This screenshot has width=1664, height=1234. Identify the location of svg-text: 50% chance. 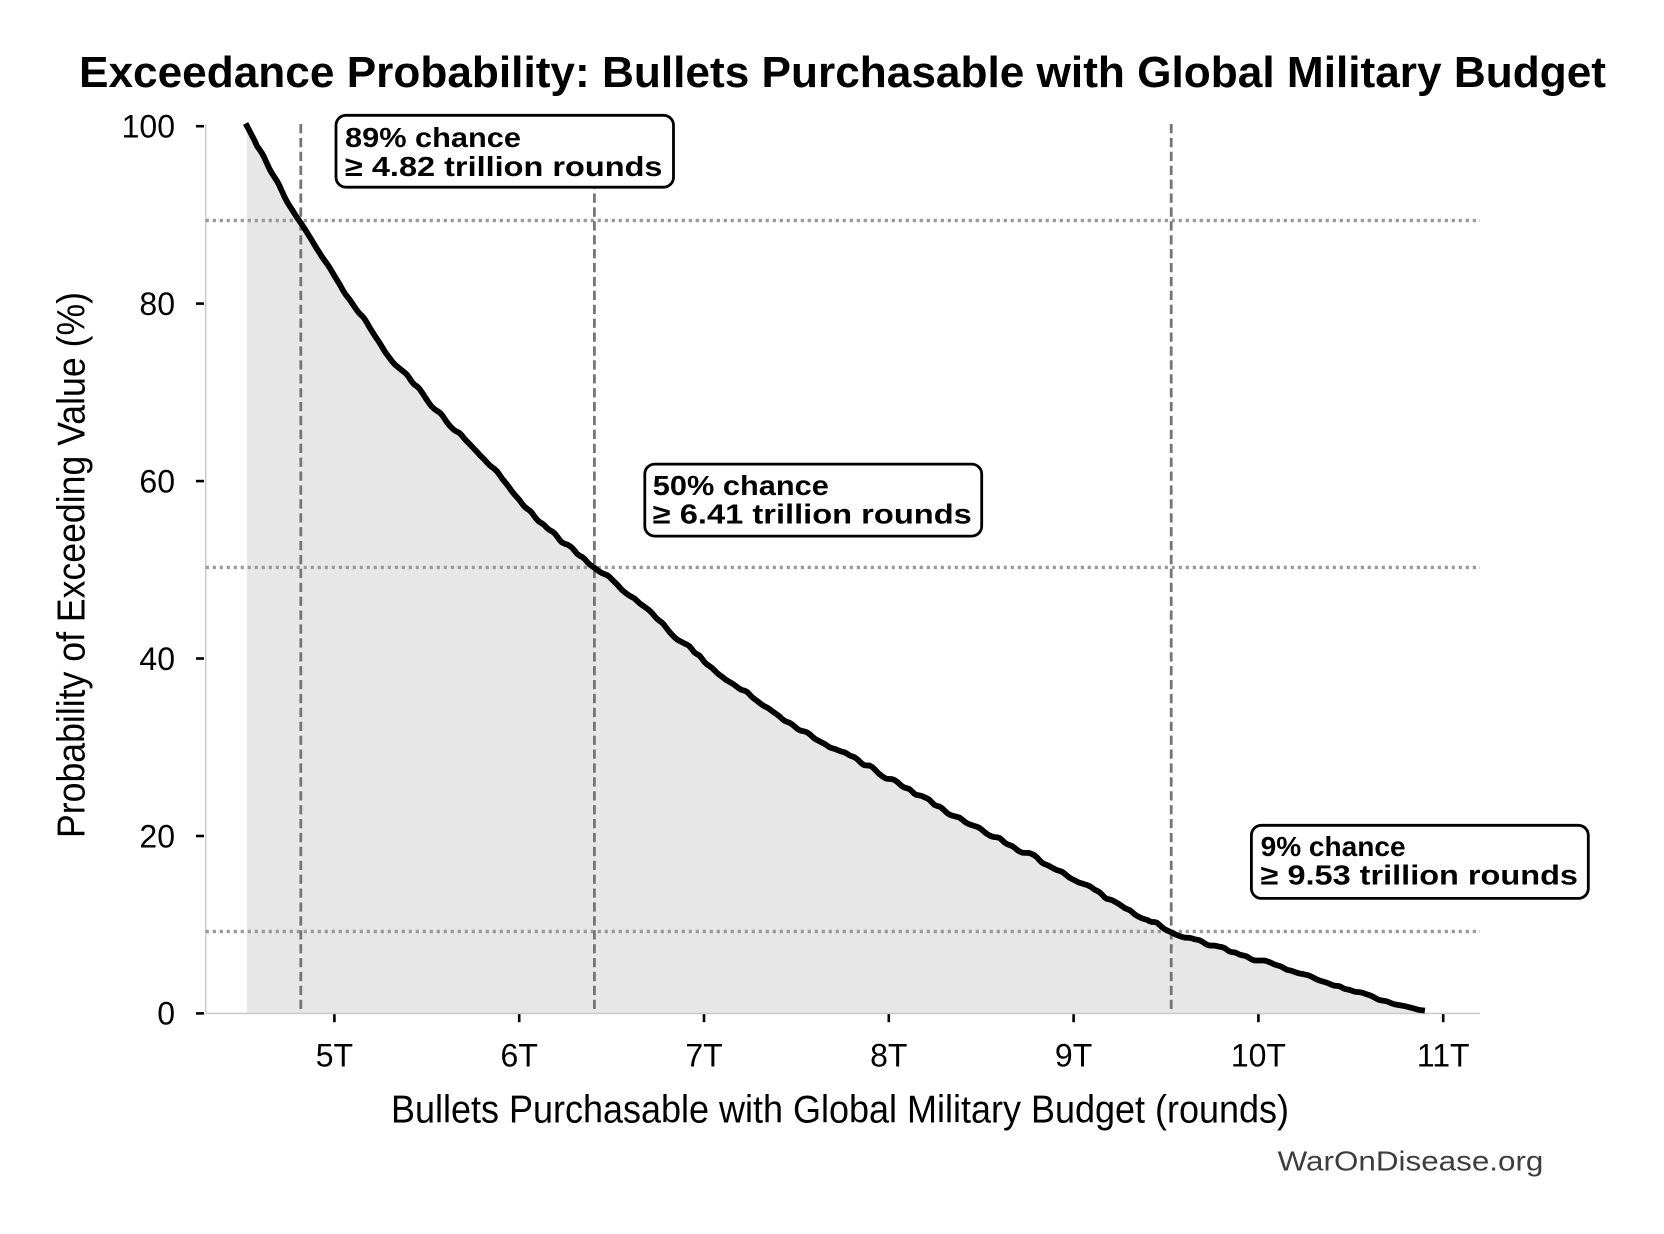
(741, 485).